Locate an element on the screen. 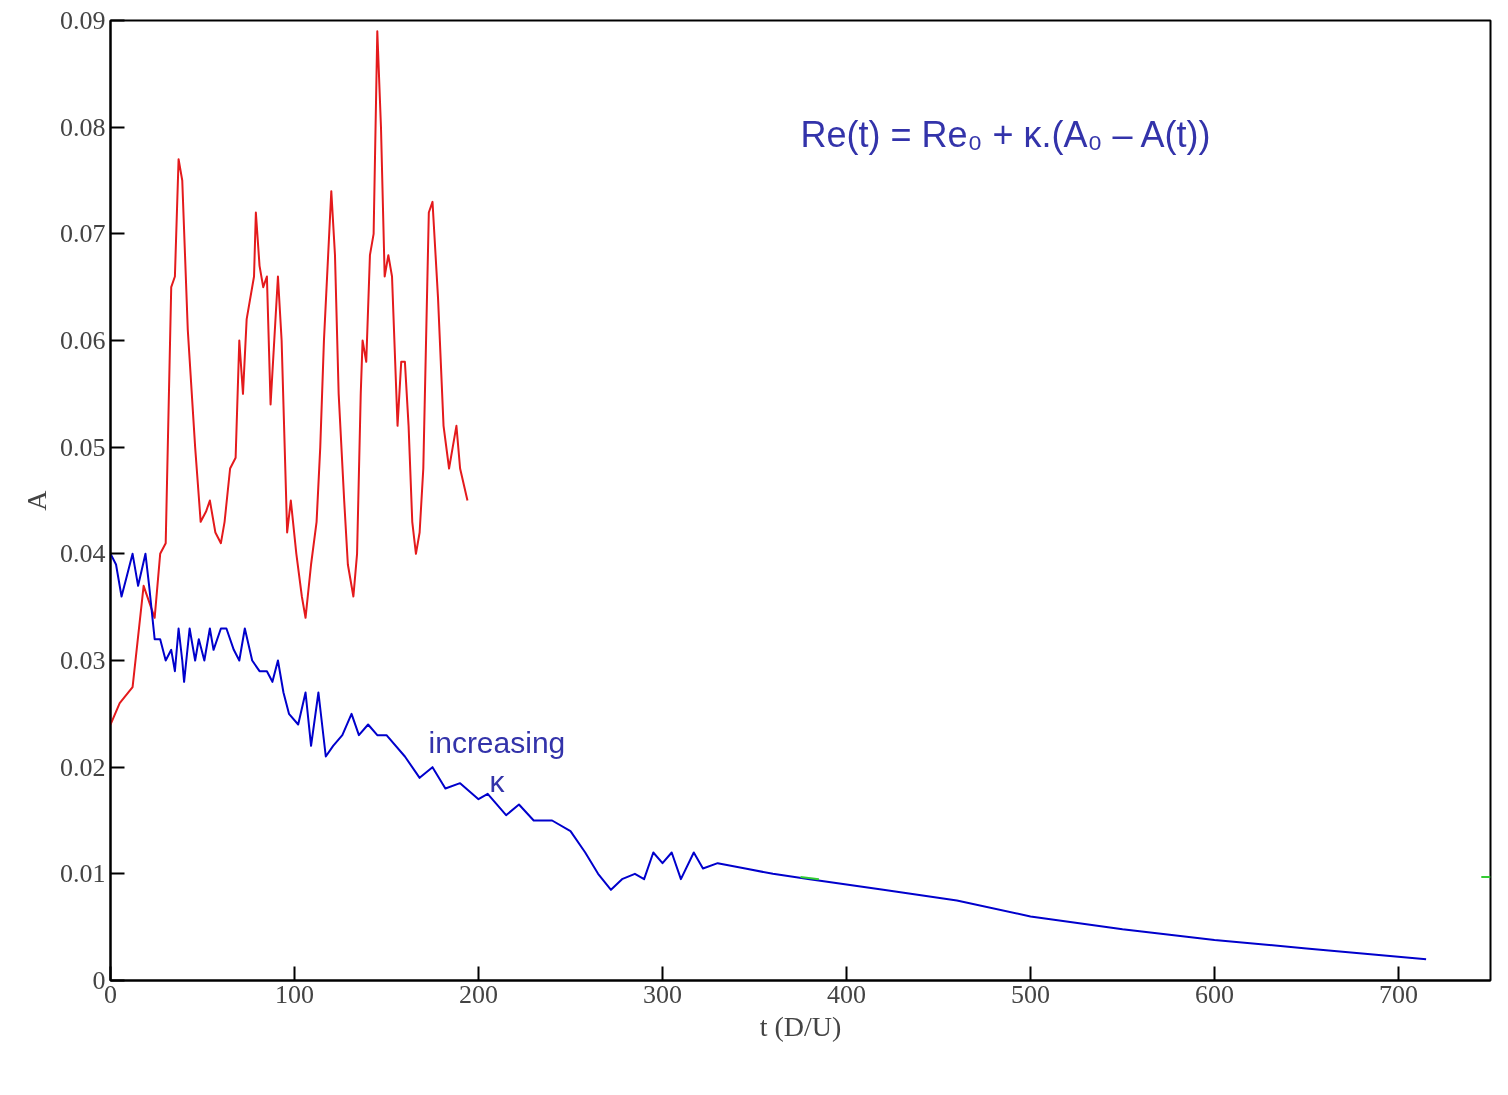 This screenshot has height=1095, width=1508. x-tick-label: 700 is located at coordinates (1398, 994).